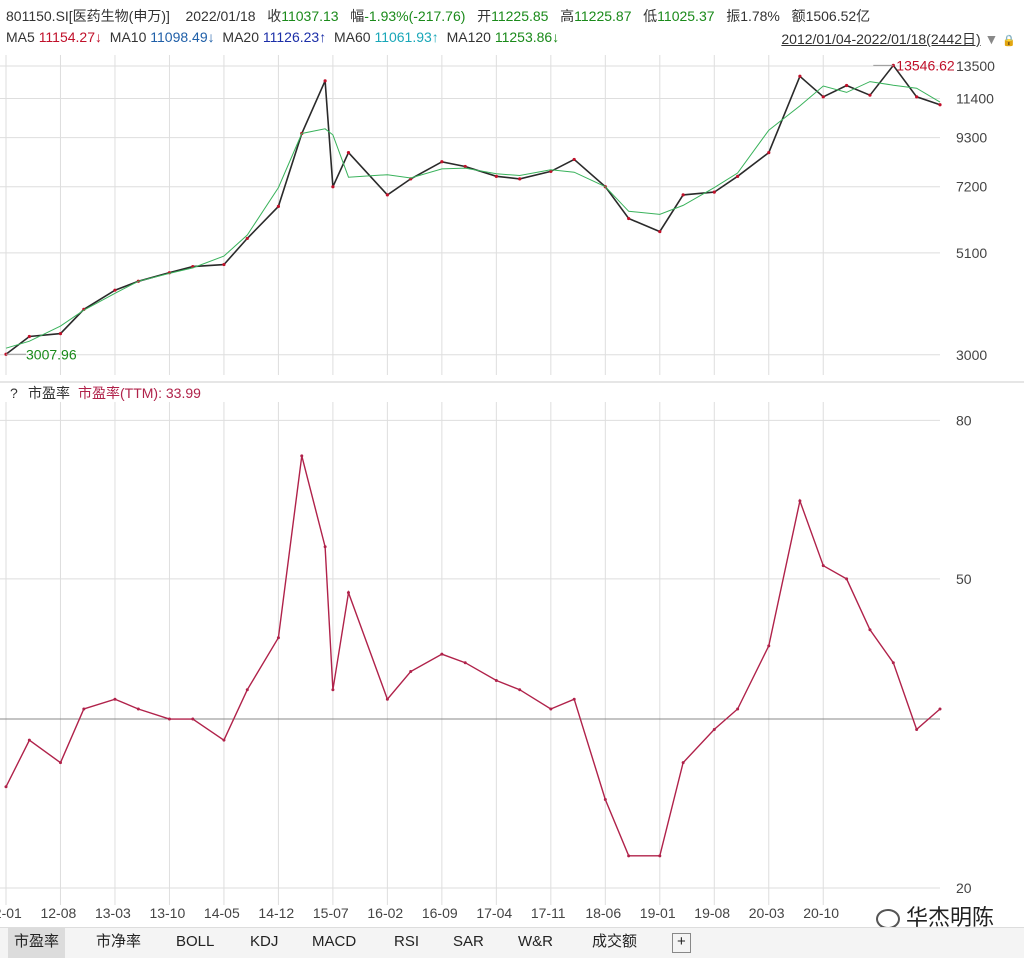 The width and height of the screenshot is (1024, 959). What do you see at coordinates (385, 913) in the screenshot?
I see `x-tick-label: 16-02` at bounding box center [385, 913].